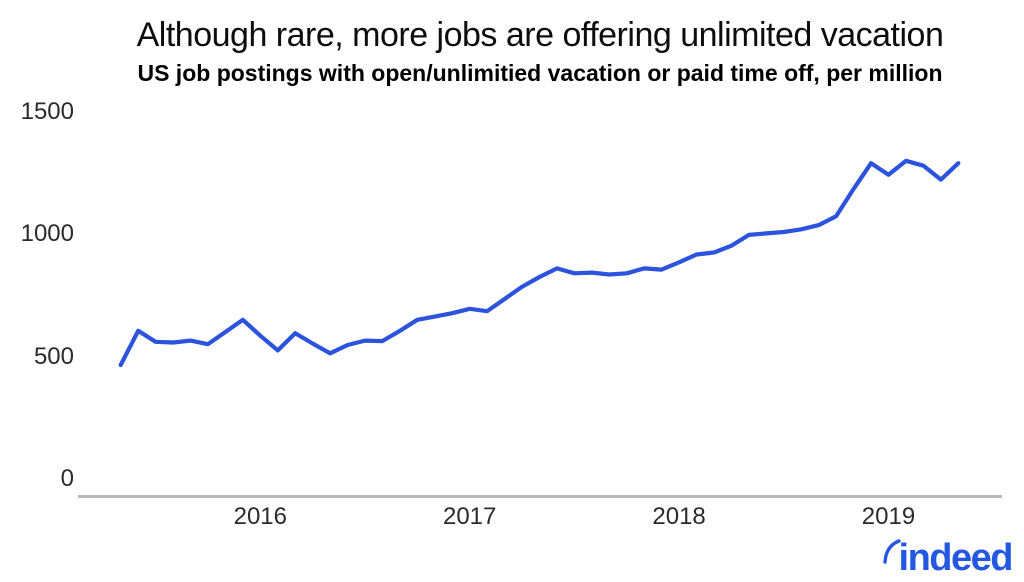  Describe the element at coordinates (679, 516) in the screenshot. I see `x-tick-label: 2018` at that location.